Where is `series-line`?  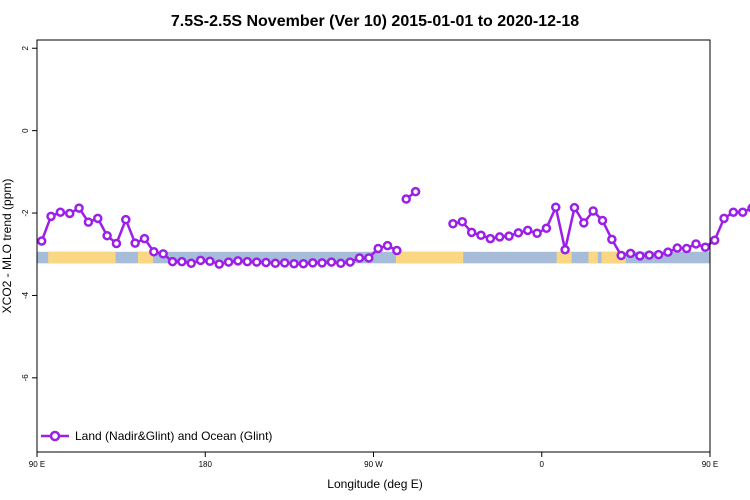
series-line is located at coordinates (601, 232).